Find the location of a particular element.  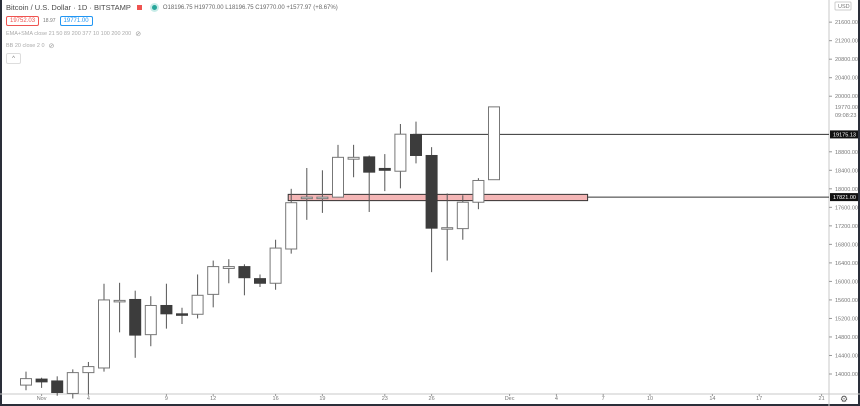

countdown-label: 09:08:23 is located at coordinates (845, 116).